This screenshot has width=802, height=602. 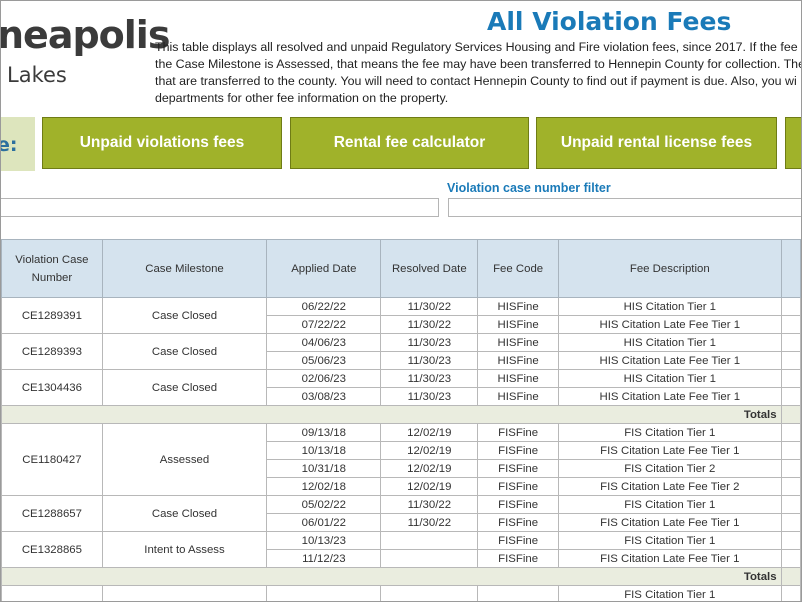 What do you see at coordinates (52, 387) in the screenshot?
I see `case-number-cell: CE1304436` at bounding box center [52, 387].